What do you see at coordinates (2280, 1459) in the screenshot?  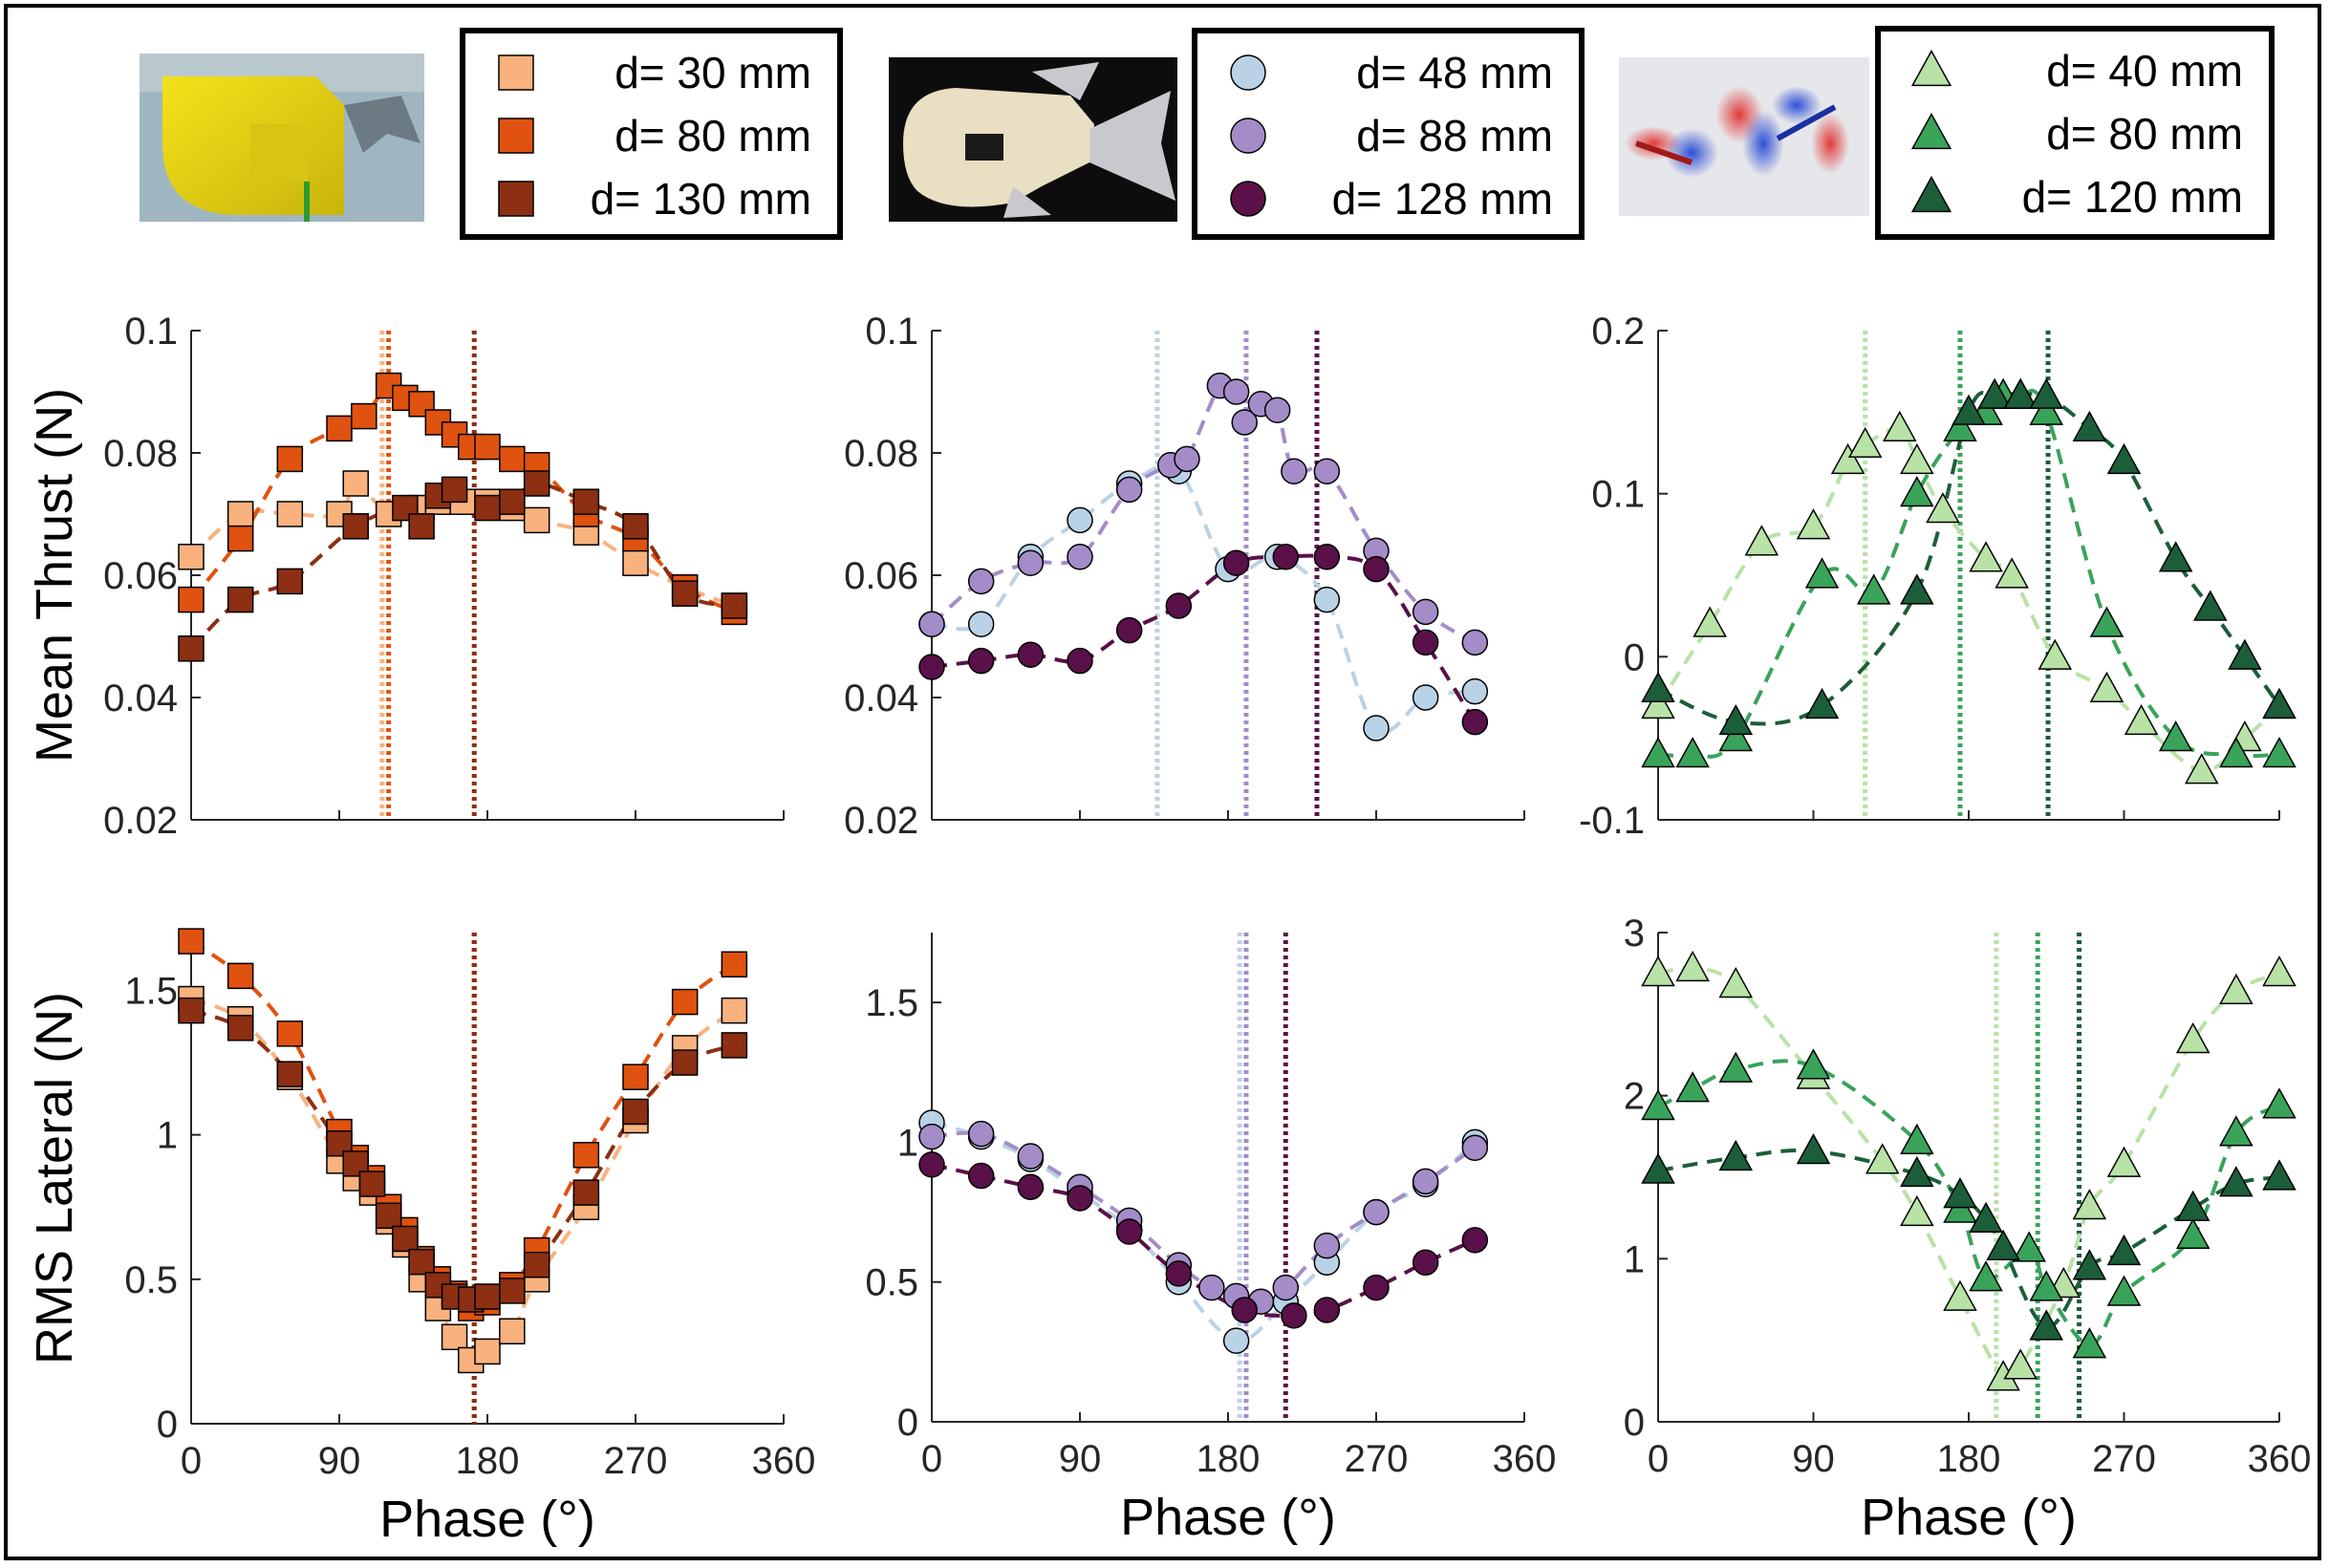 I see `x-tick-label: 360` at bounding box center [2280, 1459].